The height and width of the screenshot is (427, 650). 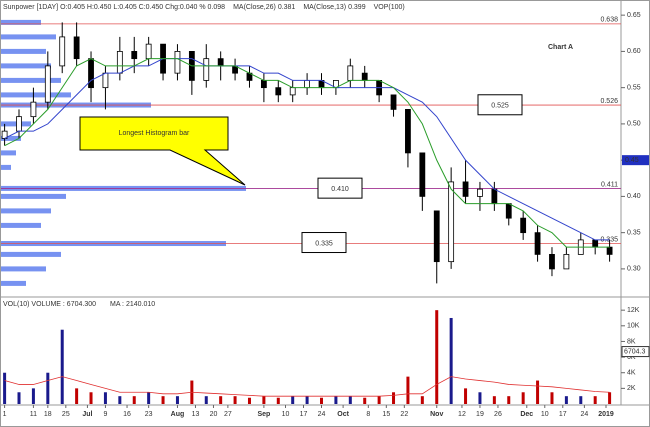 What do you see at coordinates (634, 232) in the screenshot?
I see `y-tick-label: 0.35` at bounding box center [634, 232].